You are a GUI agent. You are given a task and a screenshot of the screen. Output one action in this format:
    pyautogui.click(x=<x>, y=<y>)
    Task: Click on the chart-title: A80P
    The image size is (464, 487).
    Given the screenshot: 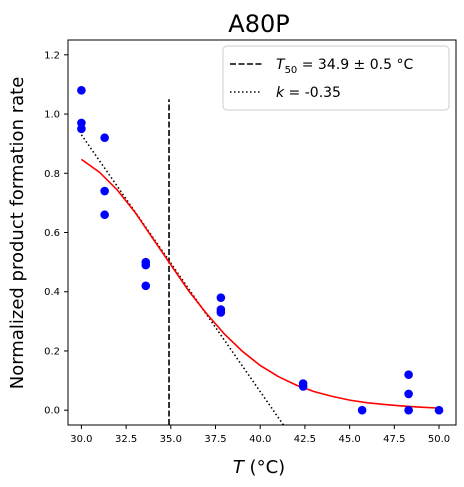 What is the action you would take?
    pyautogui.click(x=258, y=24)
    